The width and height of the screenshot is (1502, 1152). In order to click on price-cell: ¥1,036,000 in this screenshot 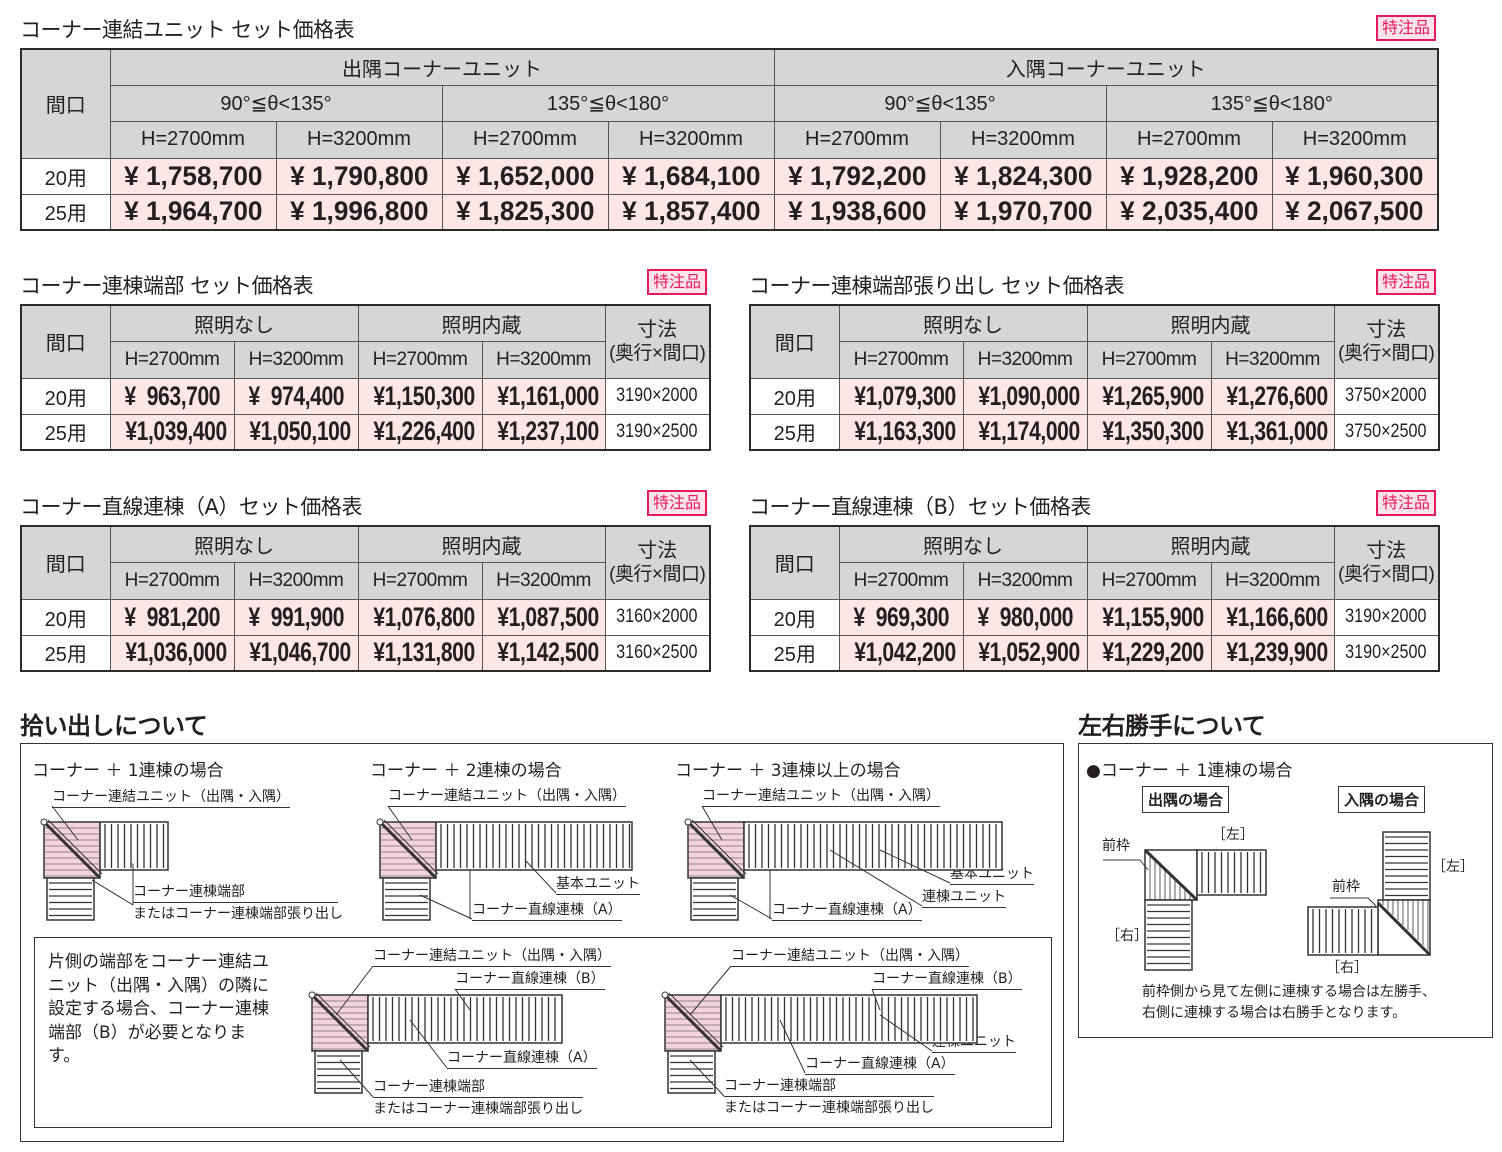, I will do `click(172, 653)`.